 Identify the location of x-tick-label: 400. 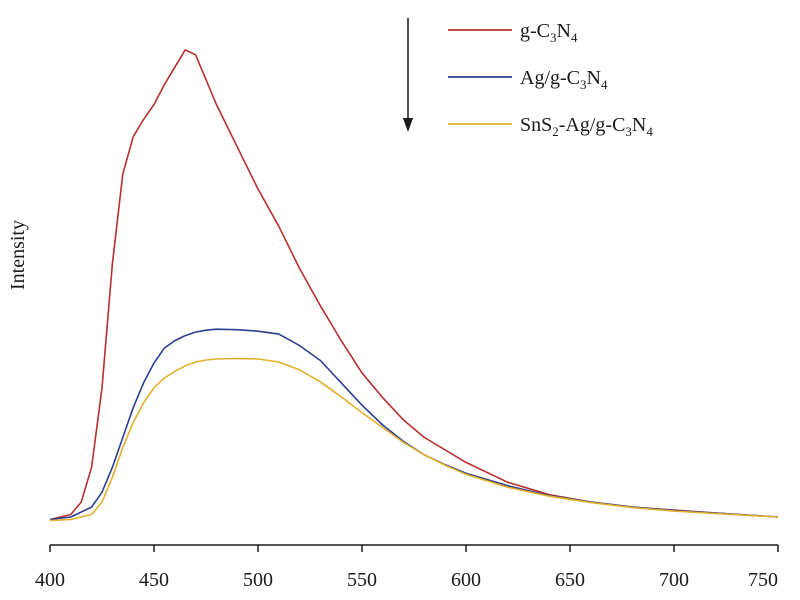
(50, 580).